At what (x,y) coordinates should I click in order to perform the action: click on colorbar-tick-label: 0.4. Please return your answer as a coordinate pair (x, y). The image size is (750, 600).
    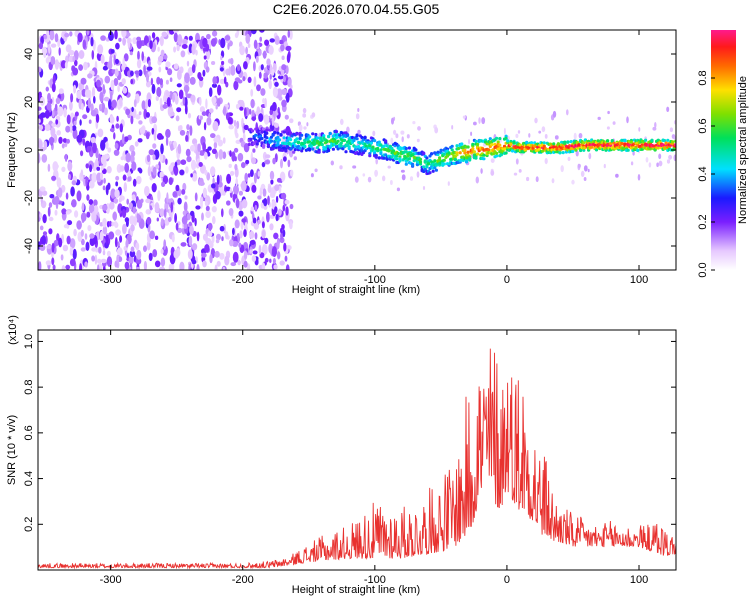
    Looking at the image, I should click on (703, 173).